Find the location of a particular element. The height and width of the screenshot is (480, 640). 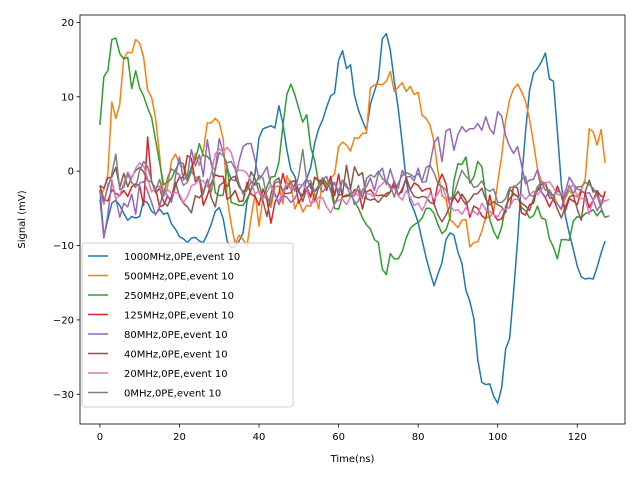

x-axis-label: Time(ns) is located at coordinates (352, 459).